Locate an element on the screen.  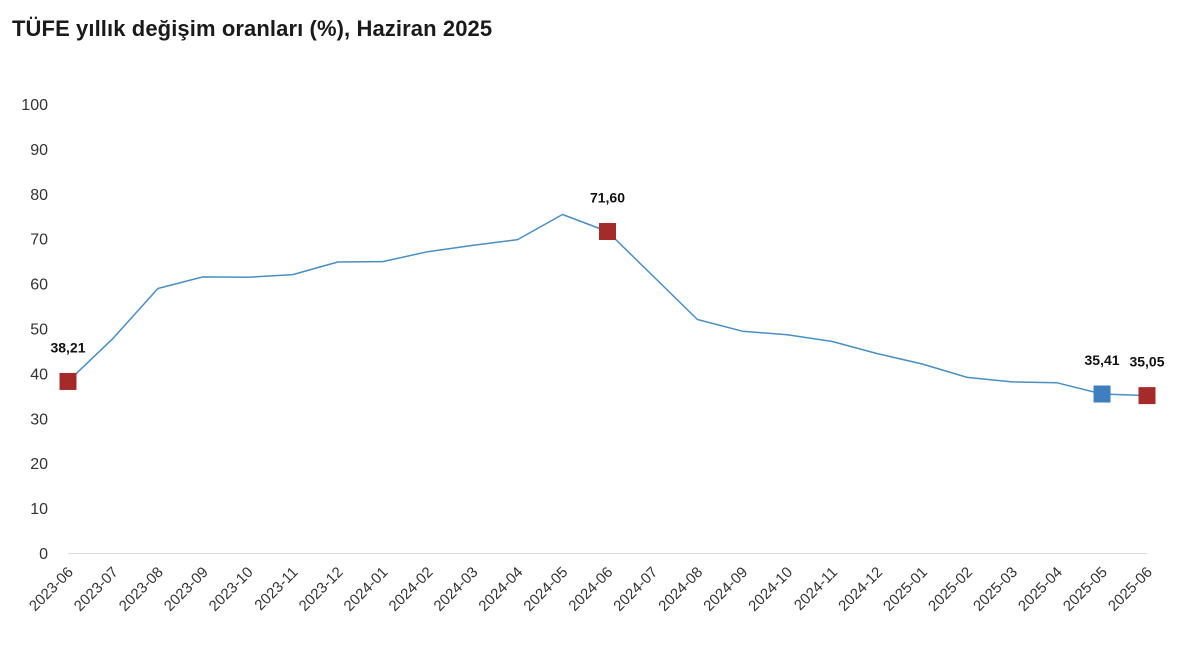
x-tick-label: 2024-02 is located at coordinates (411, 589).